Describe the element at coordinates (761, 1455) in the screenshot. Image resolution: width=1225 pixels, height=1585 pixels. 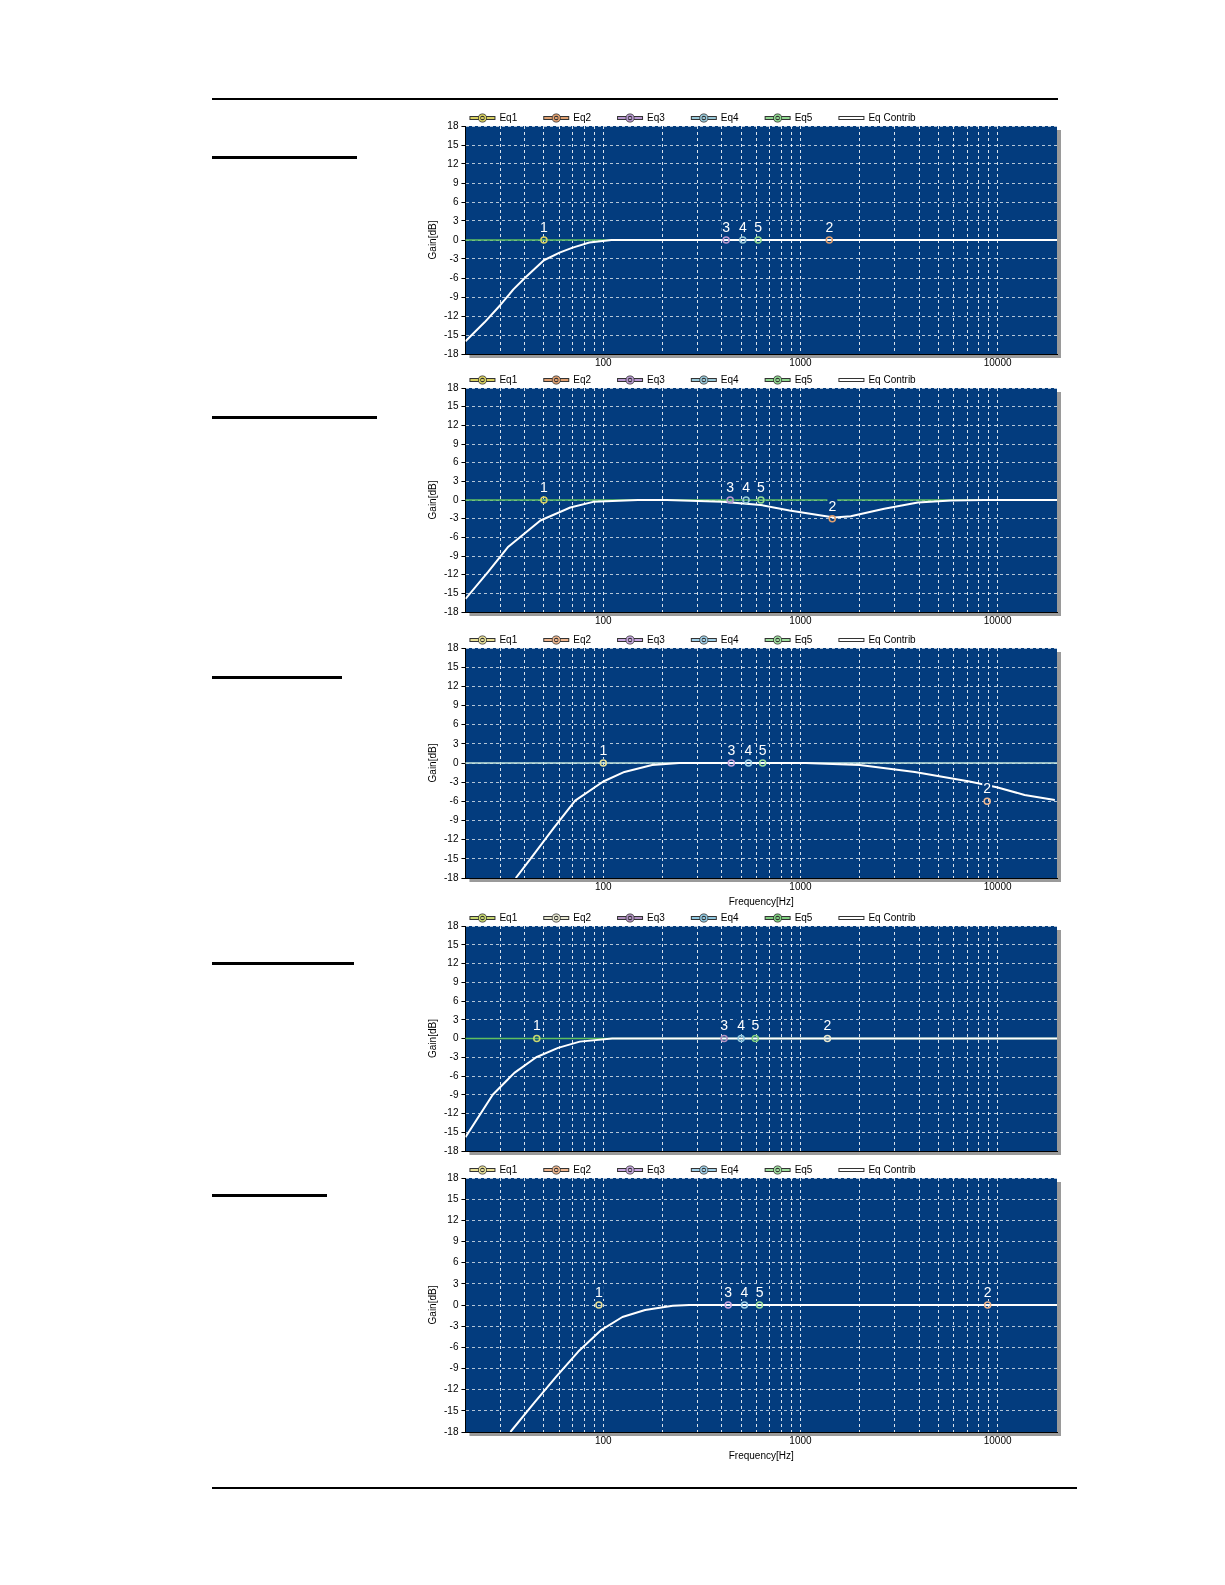
I see `x-axis-title: Frequency[Hz]` at that location.